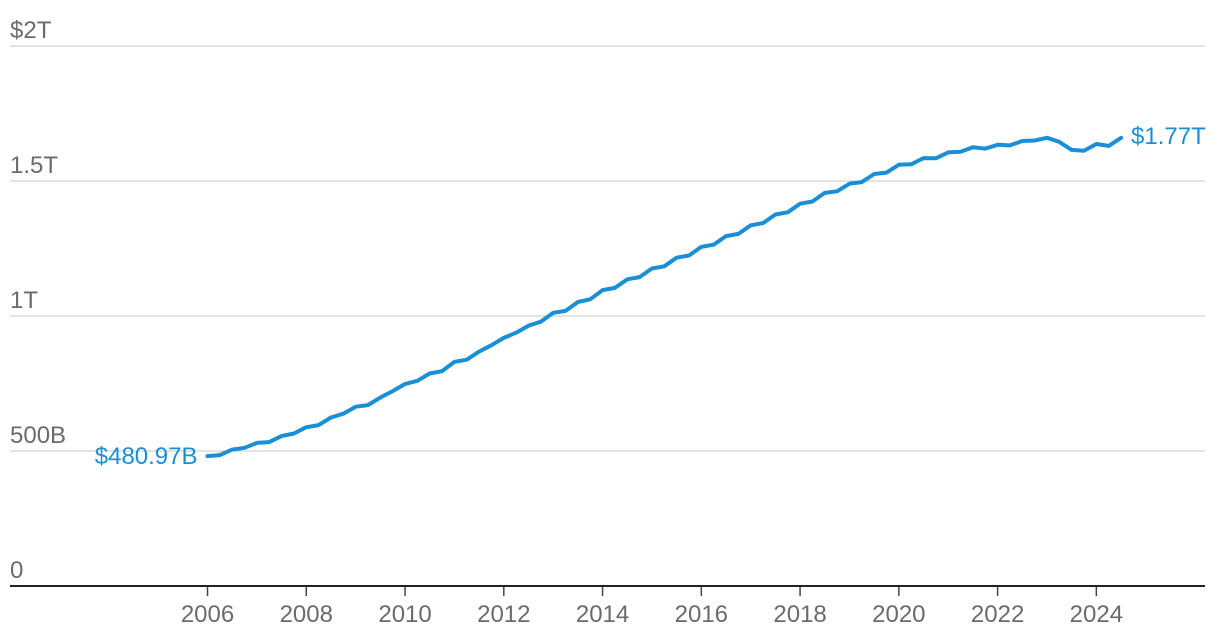  Describe the element at coordinates (31, 30) in the screenshot. I see `y-tick-label: $2T` at that location.